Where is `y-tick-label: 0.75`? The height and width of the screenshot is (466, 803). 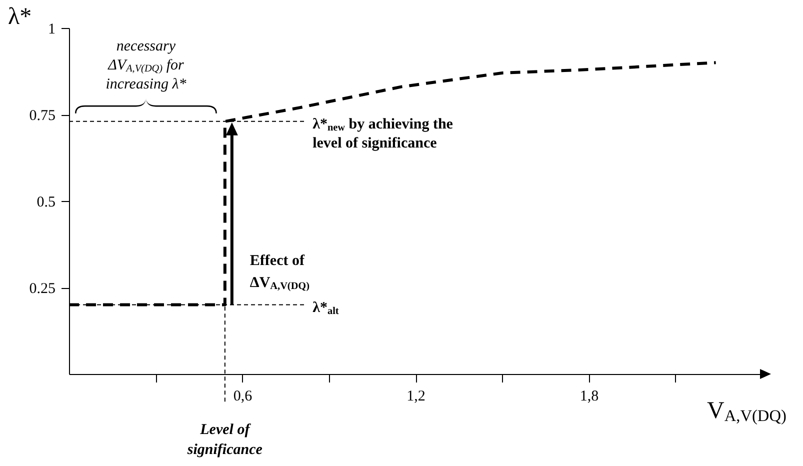
y-tick-label: 0.75 is located at coordinates (42, 116).